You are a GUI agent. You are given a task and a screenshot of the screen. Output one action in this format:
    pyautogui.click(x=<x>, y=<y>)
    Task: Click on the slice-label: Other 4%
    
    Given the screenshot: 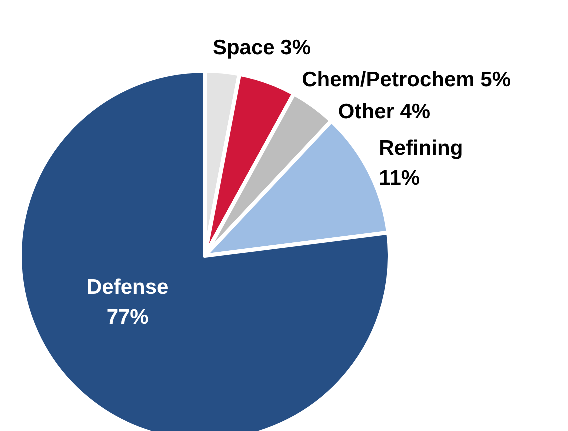 What is the action you would take?
    pyautogui.click(x=384, y=112)
    